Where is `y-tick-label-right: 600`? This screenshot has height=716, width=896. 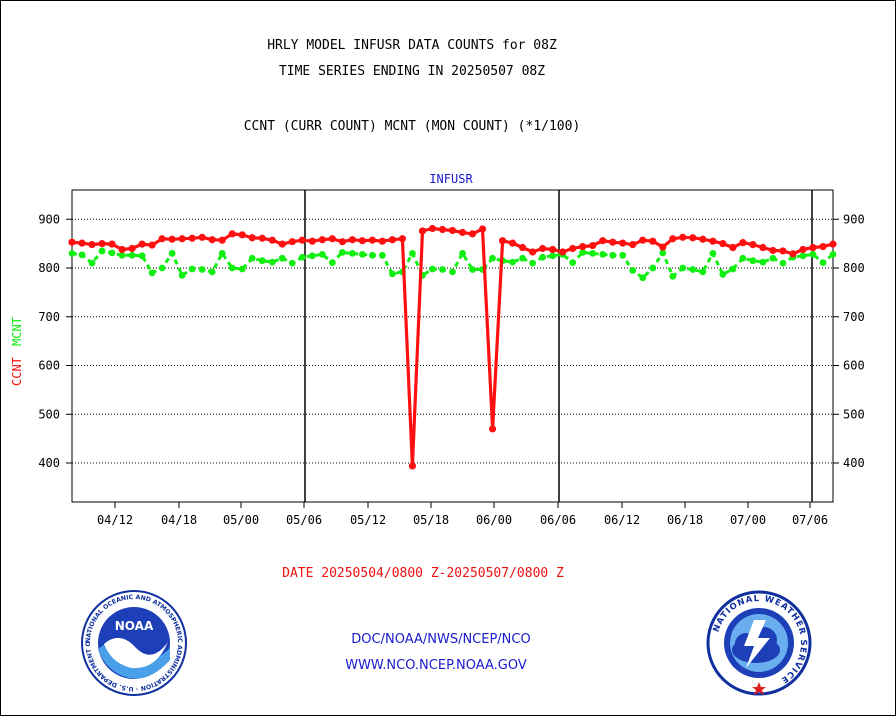 y-tick-label-right: 600 is located at coordinates (854, 366).